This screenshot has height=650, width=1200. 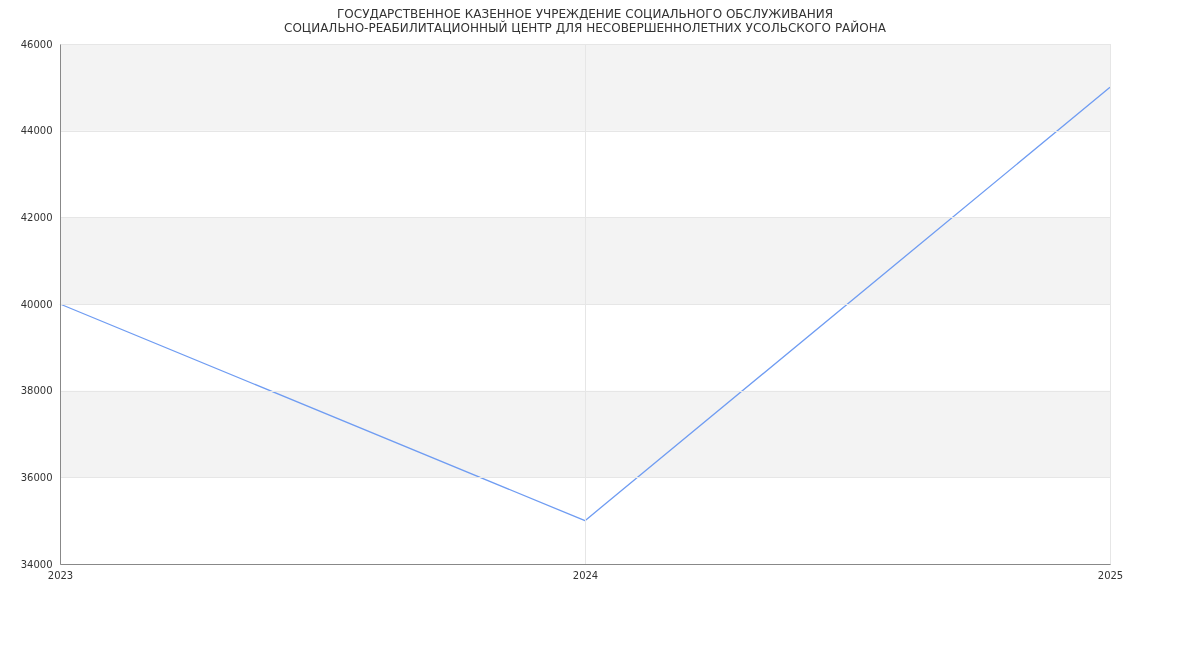 What do you see at coordinates (36, 44) in the screenshot?
I see `y-tick-label: 46000` at bounding box center [36, 44].